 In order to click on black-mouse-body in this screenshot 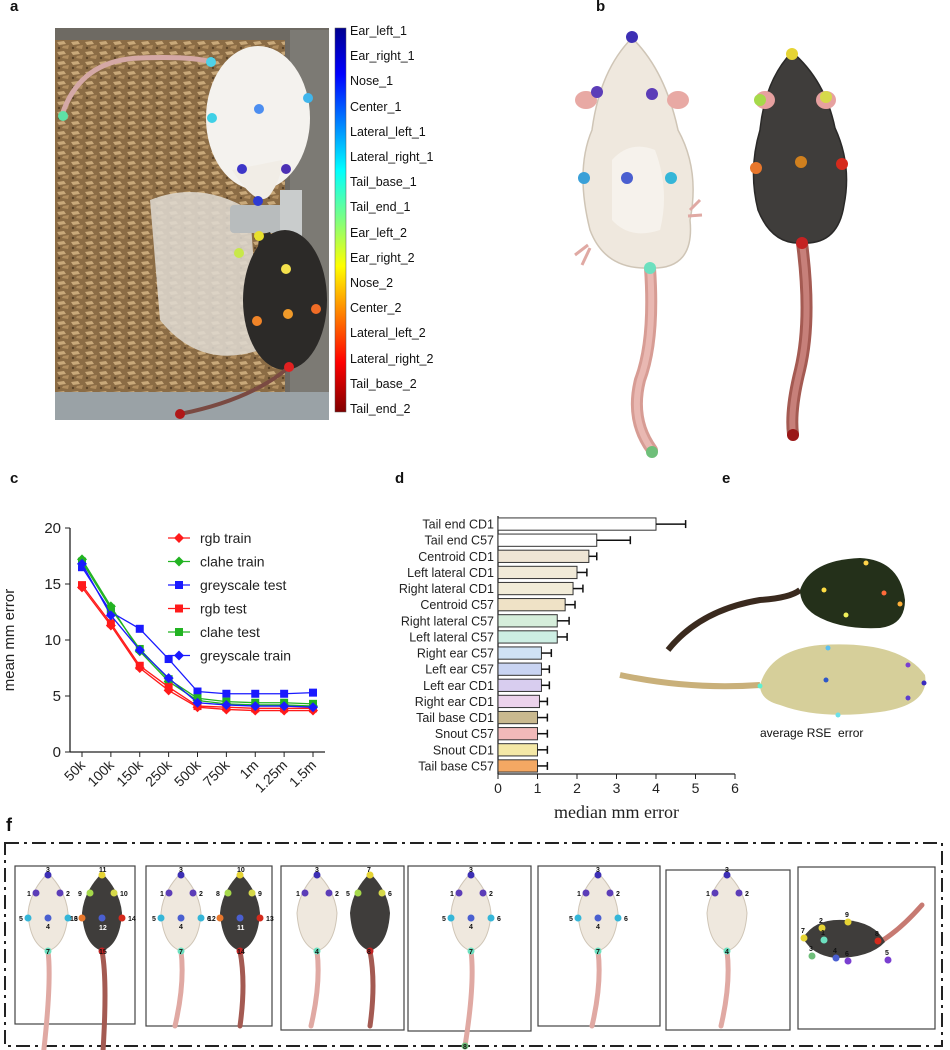, I will do `click(285, 300)`.